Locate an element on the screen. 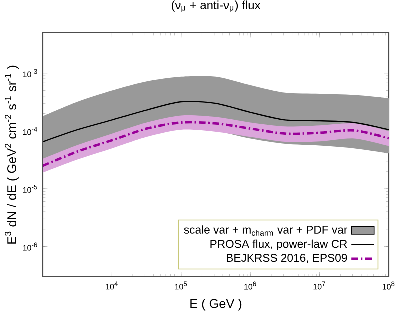  legend-label: BEJKRSS 2016, EPS09 is located at coordinates (287, 259).